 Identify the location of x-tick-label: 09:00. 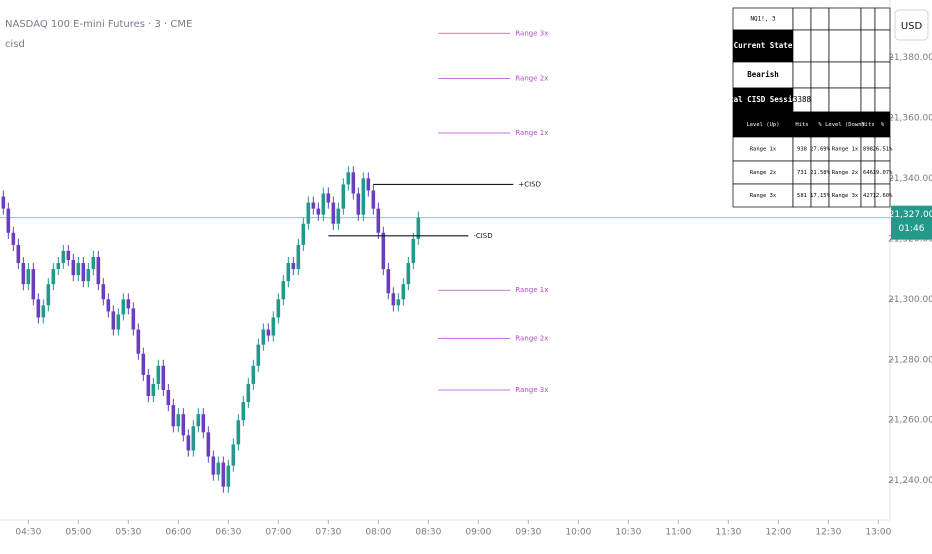
(478, 533).